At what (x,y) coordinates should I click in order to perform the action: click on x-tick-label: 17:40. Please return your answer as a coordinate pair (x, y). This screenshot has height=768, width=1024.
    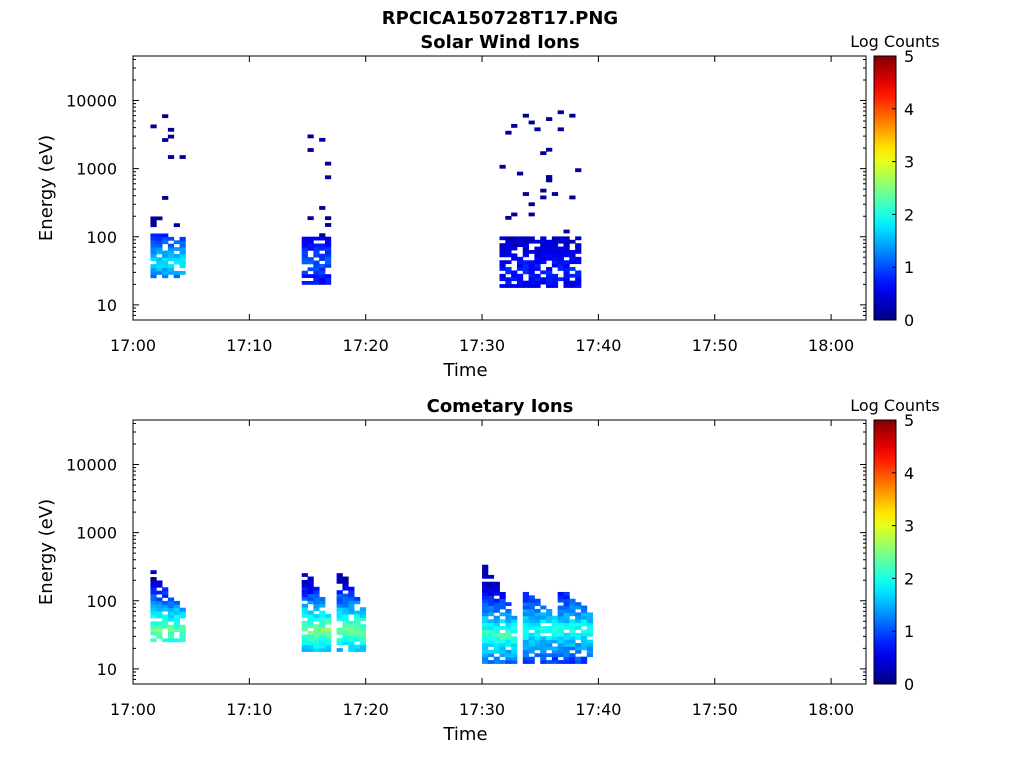
    Looking at the image, I should click on (598, 709).